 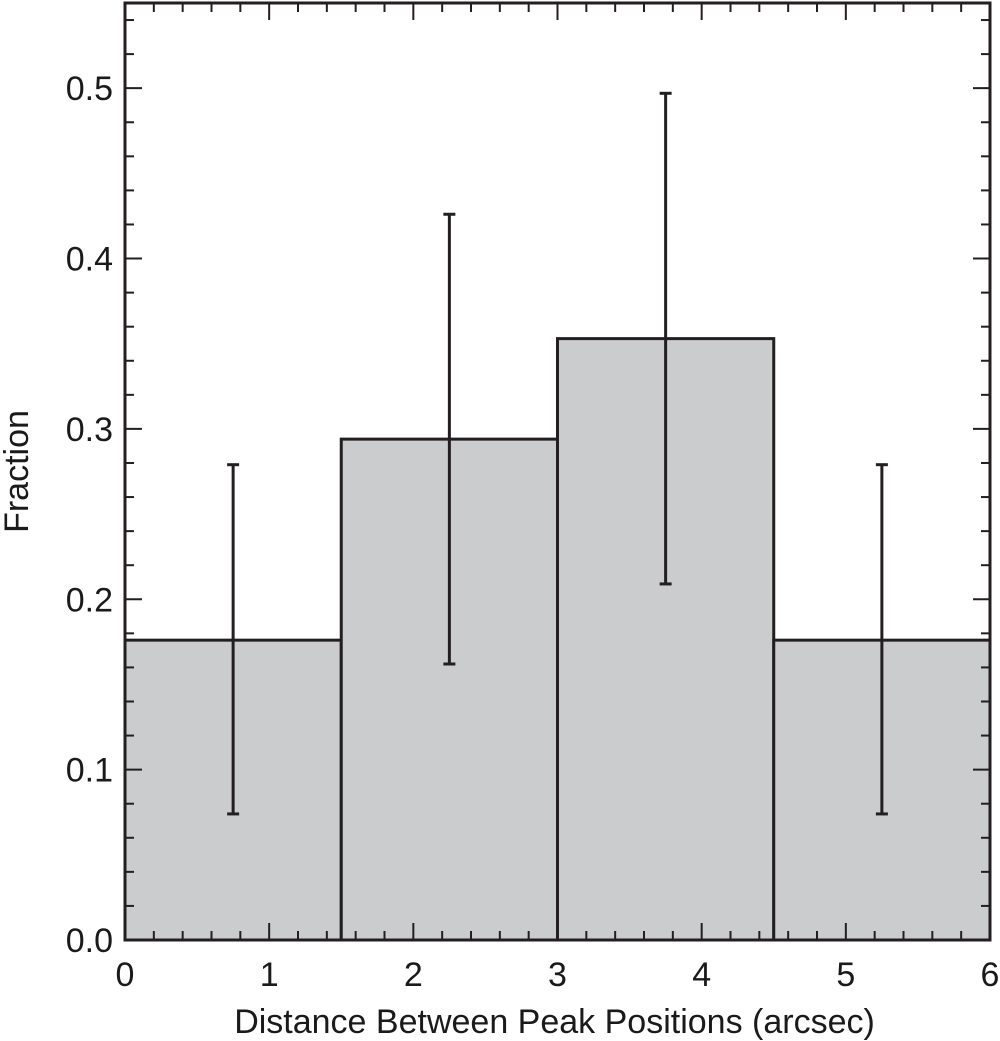 What do you see at coordinates (89, 430) in the screenshot?
I see `y-tick-label: 0.3` at bounding box center [89, 430].